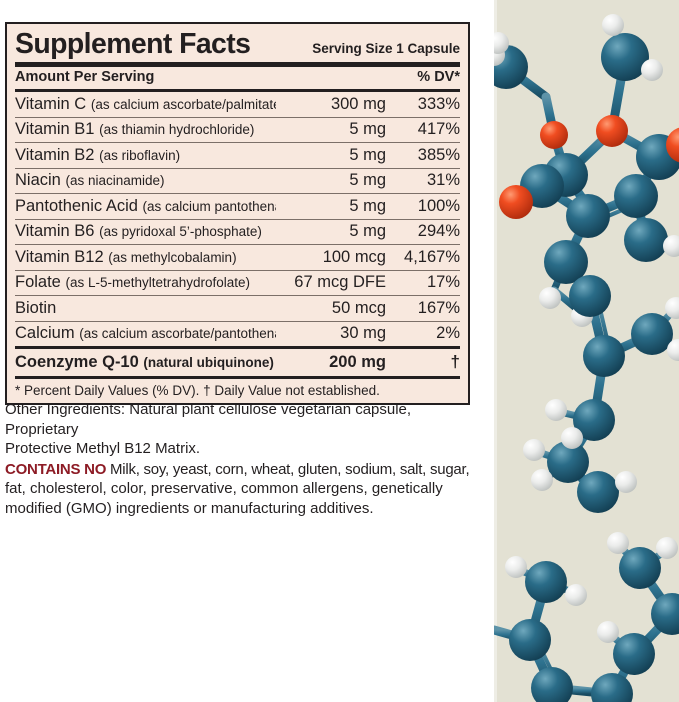  What do you see at coordinates (448, 333) in the screenshot?
I see `nutrient-dv: 2%` at bounding box center [448, 333].